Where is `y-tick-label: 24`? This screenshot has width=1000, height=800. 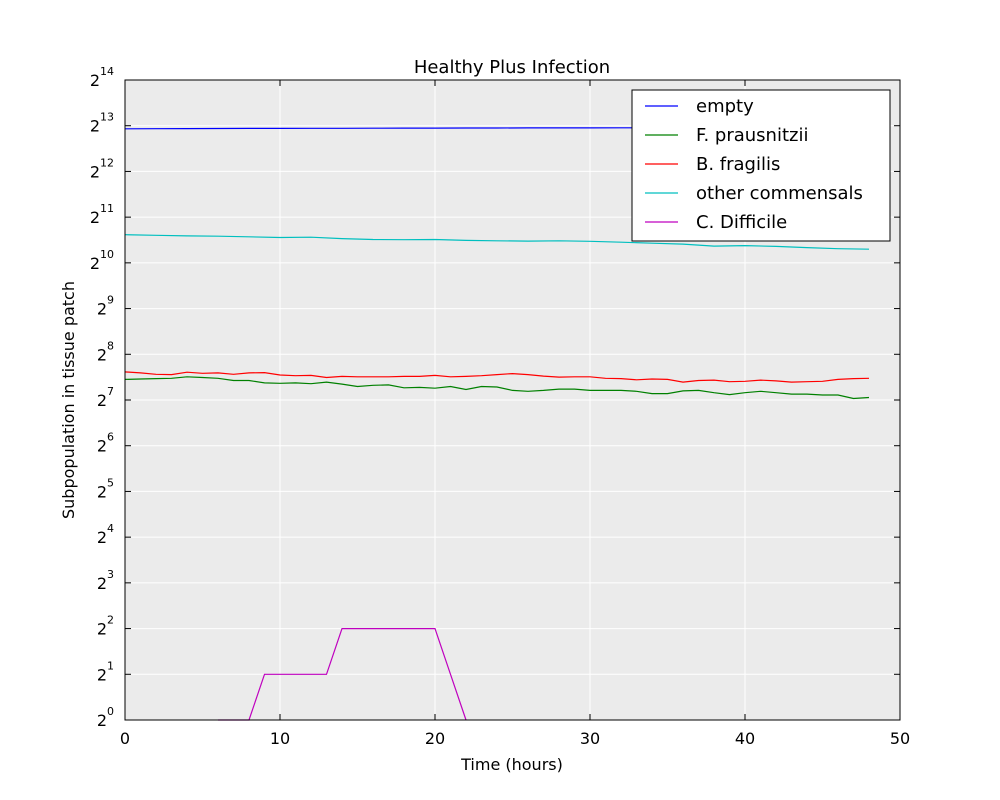 y-tick-label: 24 is located at coordinates (105, 534).